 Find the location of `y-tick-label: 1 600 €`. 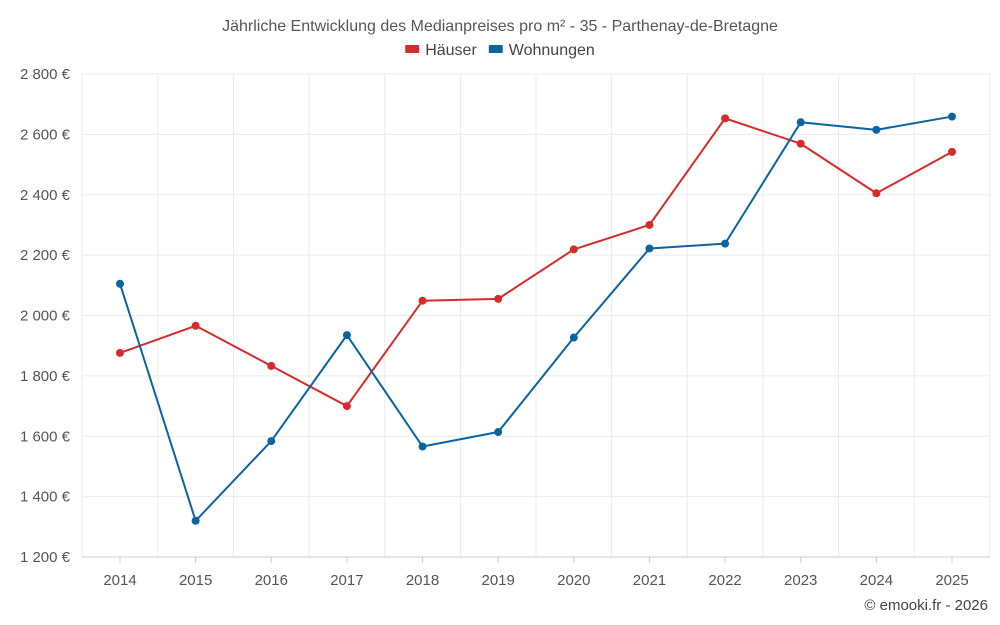

y-tick-label: 1 600 € is located at coordinates (45, 436).